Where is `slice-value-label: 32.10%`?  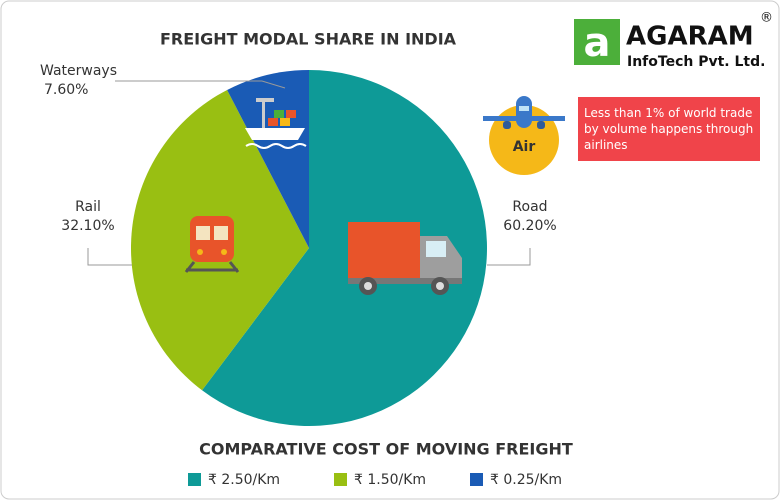 slice-value-label: 32.10% is located at coordinates (87, 226).